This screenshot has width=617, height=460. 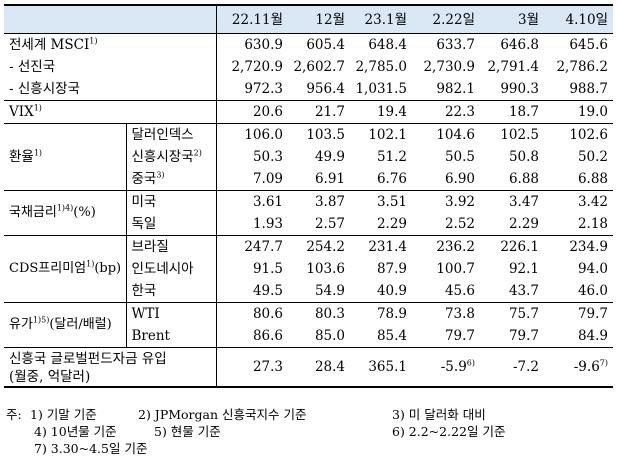 I want to click on cell: 3.61, so click(x=252, y=201).